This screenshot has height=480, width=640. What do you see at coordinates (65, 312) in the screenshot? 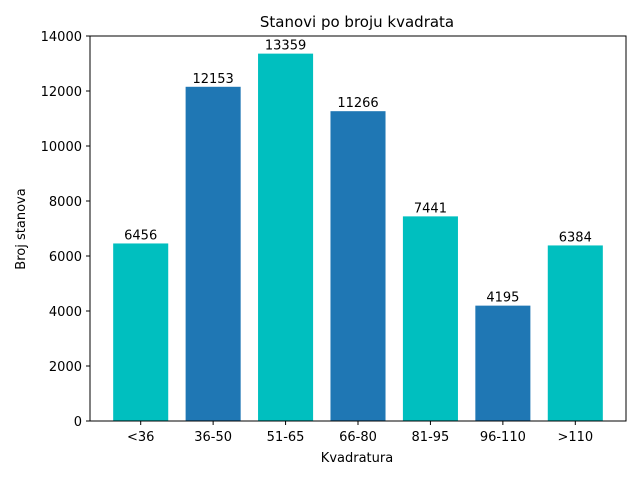
I see `y-tick-label: 4000` at bounding box center [65, 312].